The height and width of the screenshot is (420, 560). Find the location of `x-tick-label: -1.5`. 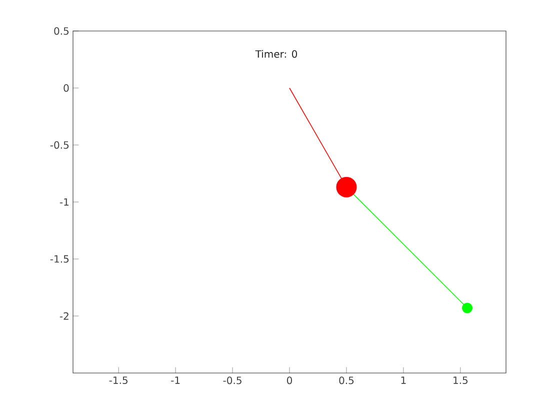

x-tick-label: -1.5 is located at coordinates (118, 380).